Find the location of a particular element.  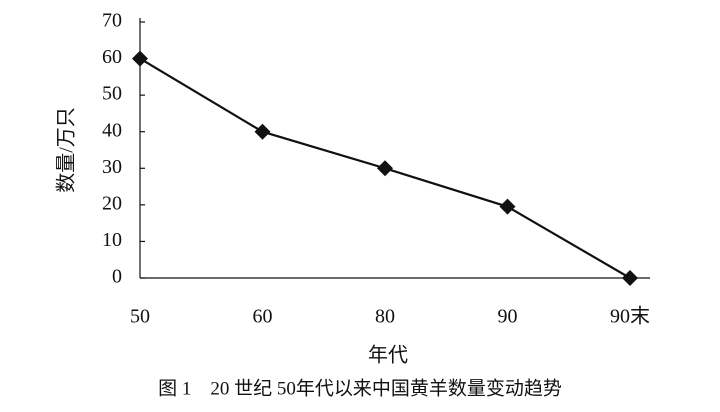

y-axis-label: 数量/万只 is located at coordinates (66, 150).